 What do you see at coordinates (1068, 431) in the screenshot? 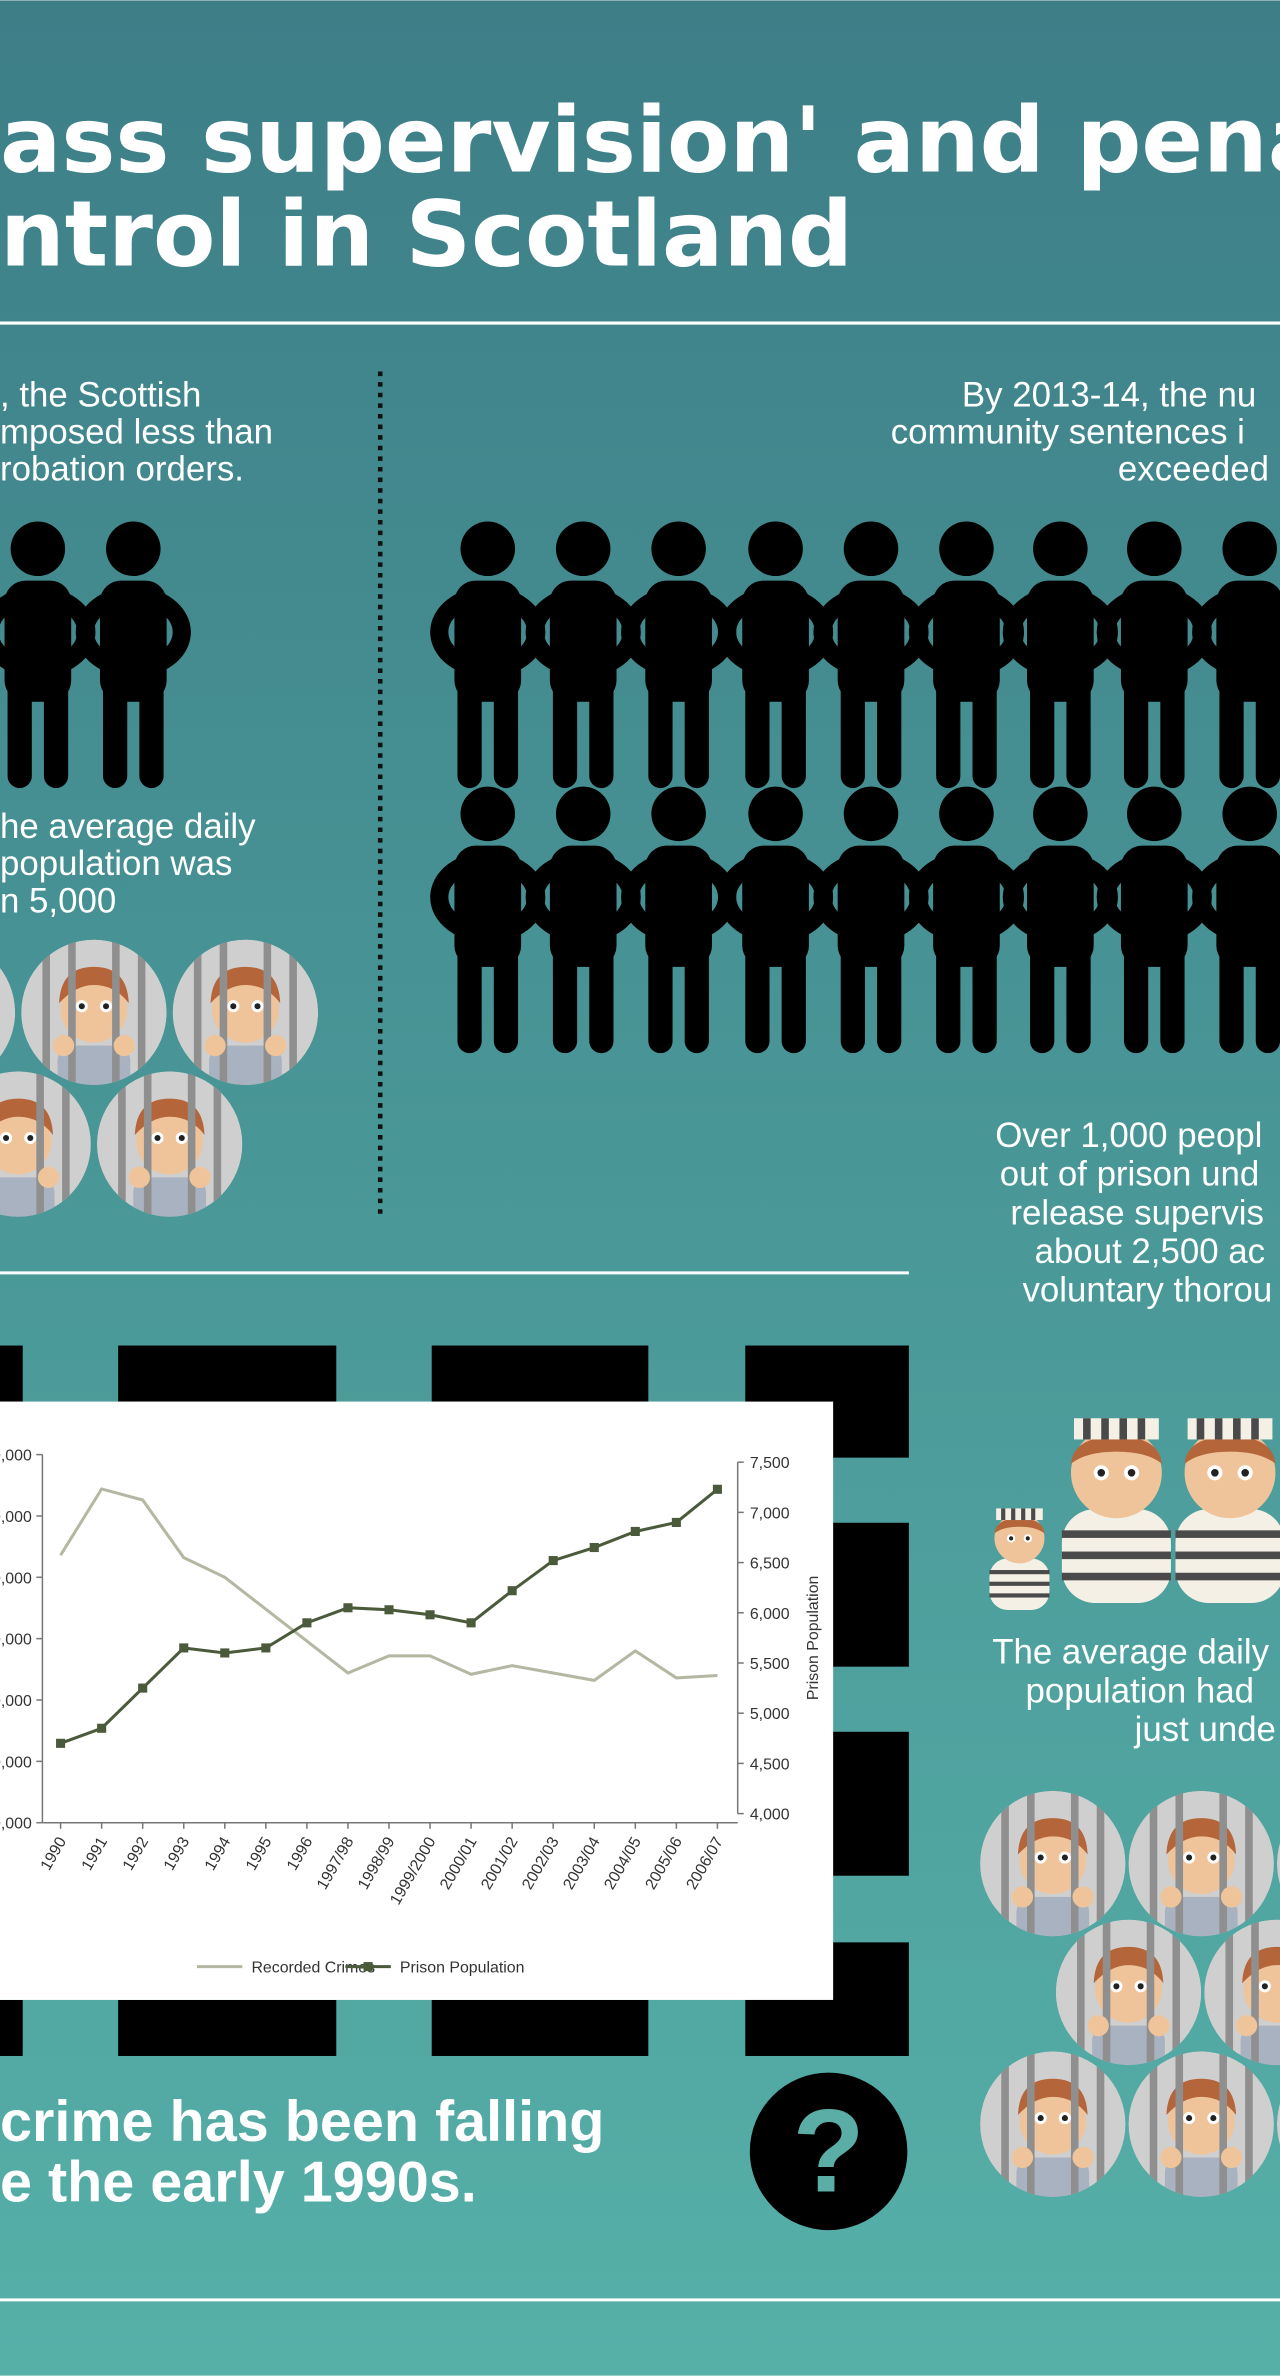
I see `fact-text: community sentences i` at bounding box center [1068, 431].